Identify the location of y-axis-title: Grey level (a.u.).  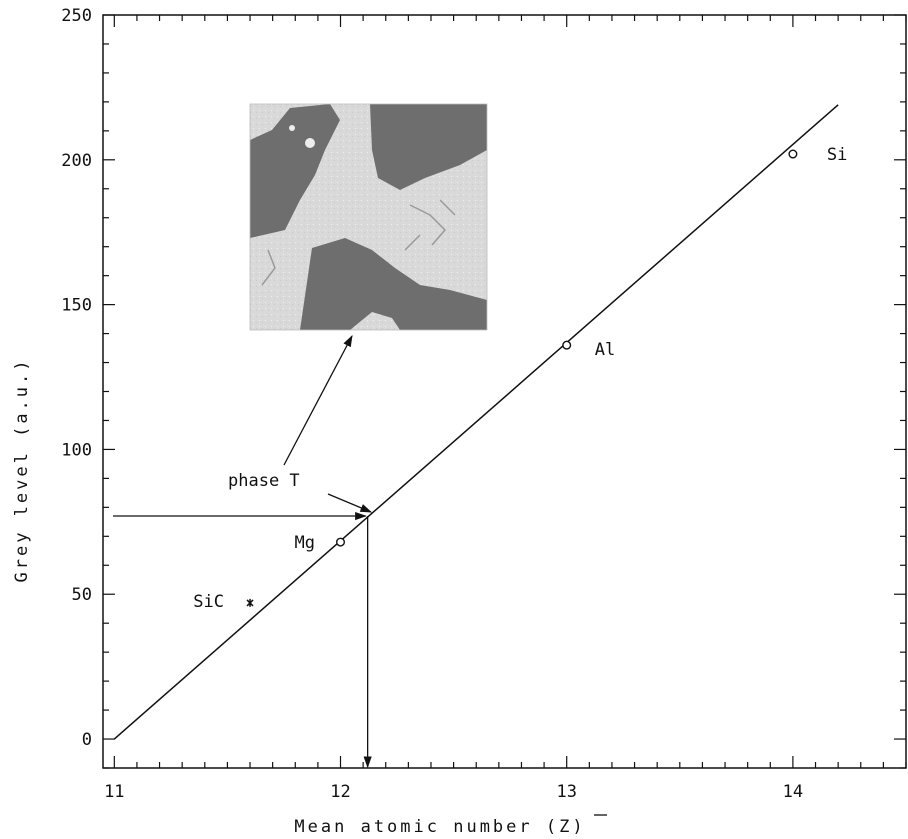
(22, 470).